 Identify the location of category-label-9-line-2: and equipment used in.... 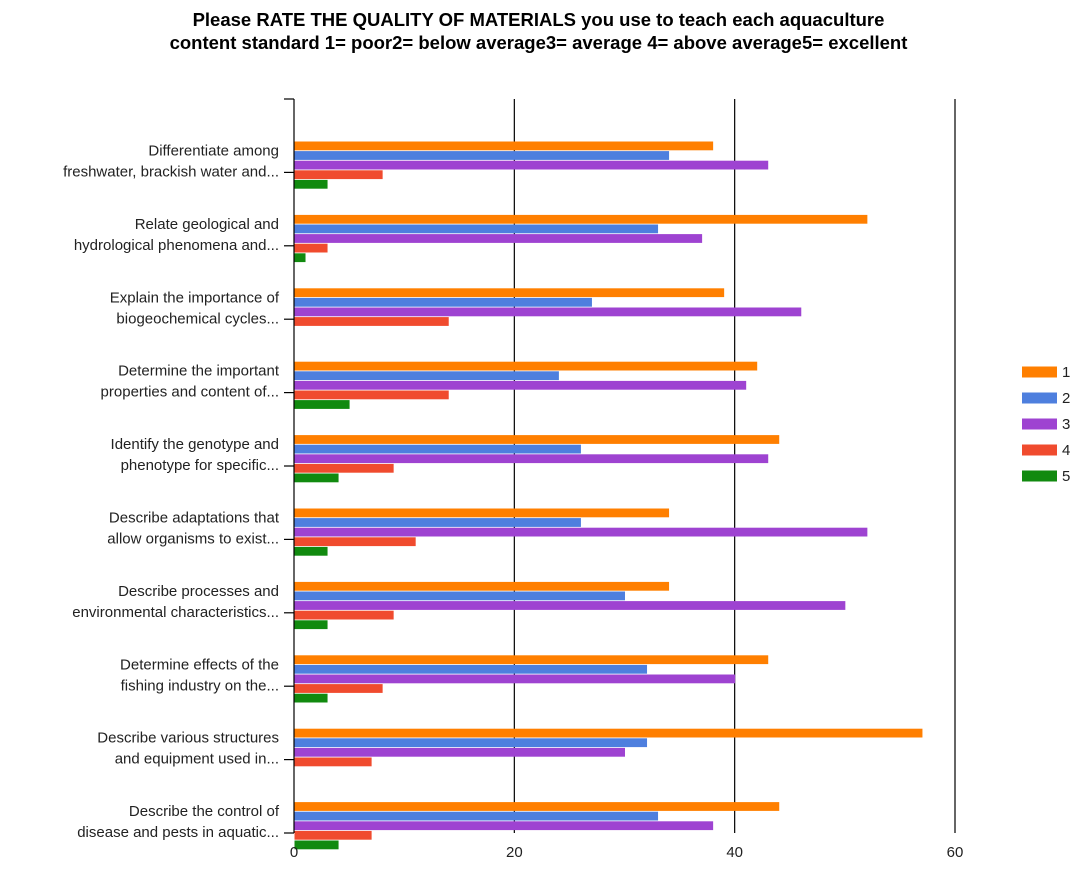
(197, 759).